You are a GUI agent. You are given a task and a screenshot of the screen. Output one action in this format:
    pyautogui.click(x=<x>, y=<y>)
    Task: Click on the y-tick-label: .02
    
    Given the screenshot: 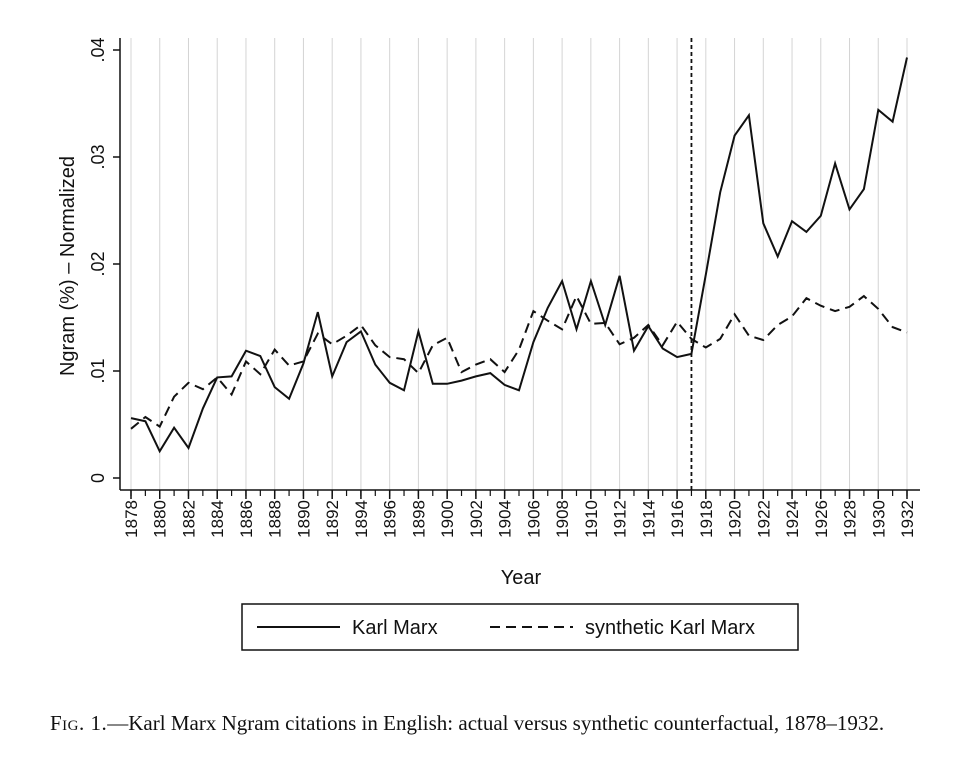 What is the action you would take?
    pyautogui.click(x=98, y=263)
    